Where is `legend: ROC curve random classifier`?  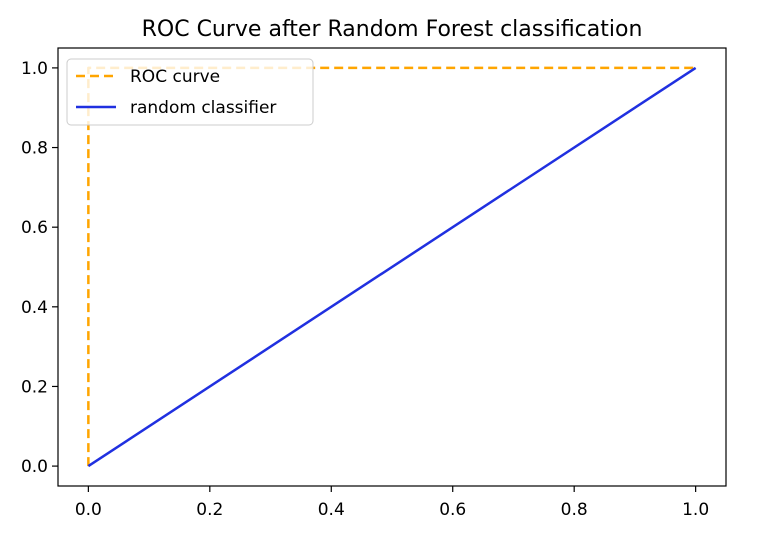
legend: ROC curve random classifier is located at coordinates (190, 92).